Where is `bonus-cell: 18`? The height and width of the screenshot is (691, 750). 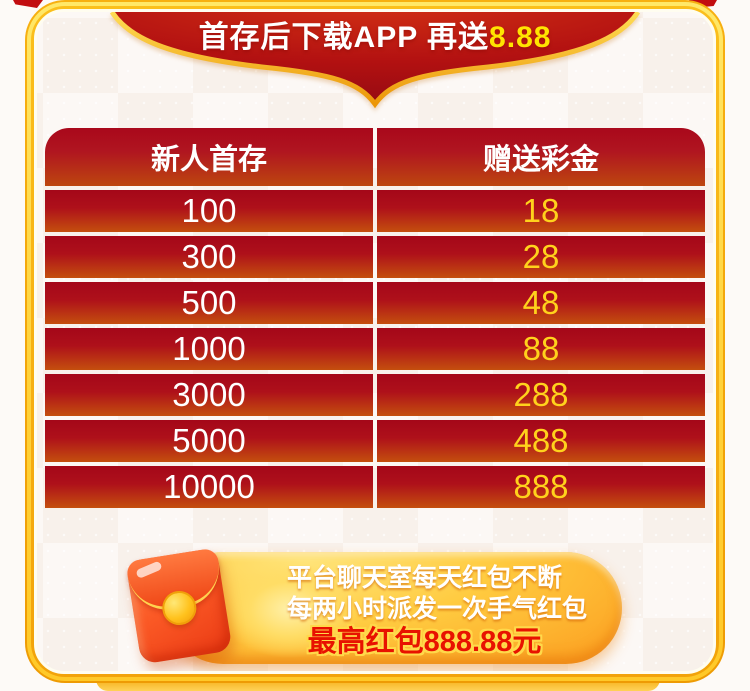
bonus-cell: 18 is located at coordinates (541, 211).